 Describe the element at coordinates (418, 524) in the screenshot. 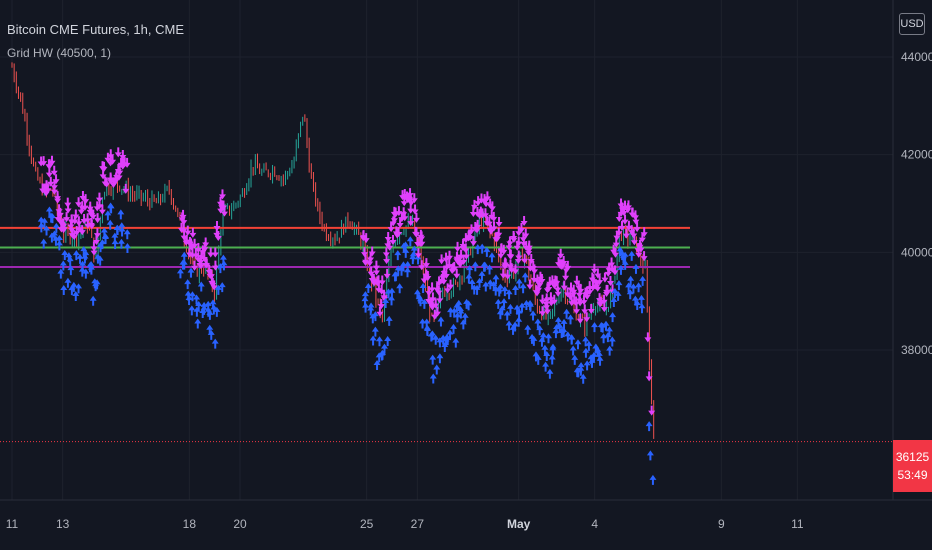

I see `x-tick-label: 27` at that location.